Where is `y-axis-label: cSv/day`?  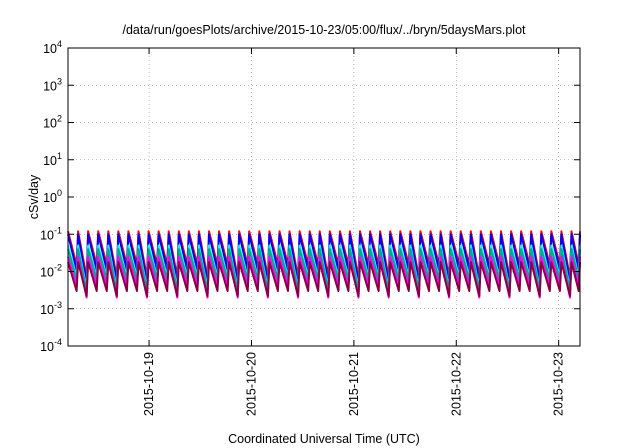 y-axis-label: cSv/day is located at coordinates (34, 196).